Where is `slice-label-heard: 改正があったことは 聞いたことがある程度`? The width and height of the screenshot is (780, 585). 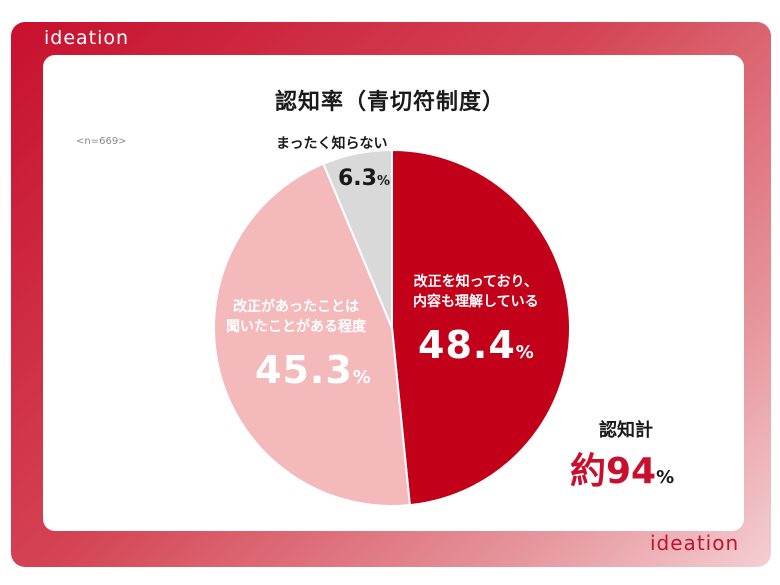 slice-label-heard: 改正があったことは 聞いたことがある程度 is located at coordinates (296, 317).